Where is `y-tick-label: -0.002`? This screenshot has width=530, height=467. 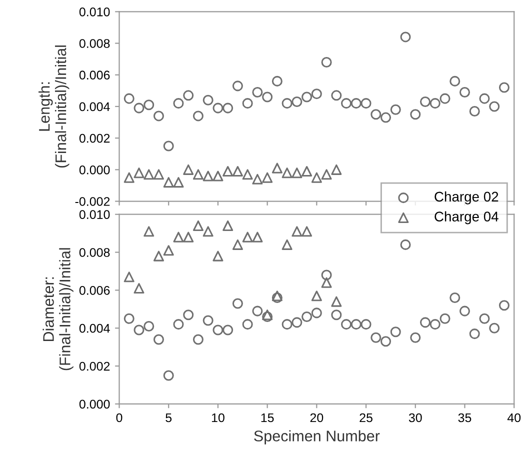 y-tick-label: -0.002 is located at coordinates (92, 201).